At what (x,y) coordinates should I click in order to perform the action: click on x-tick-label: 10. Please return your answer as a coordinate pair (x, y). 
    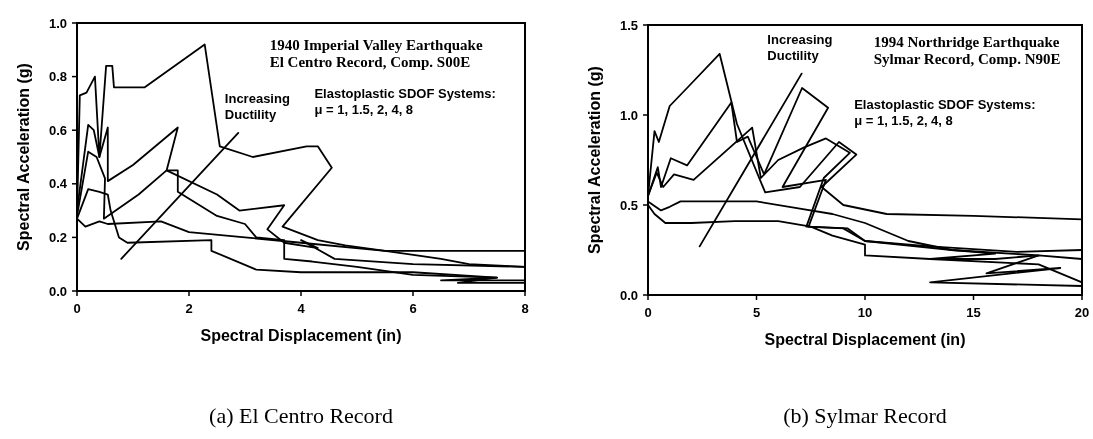
    Looking at the image, I should click on (865, 312).